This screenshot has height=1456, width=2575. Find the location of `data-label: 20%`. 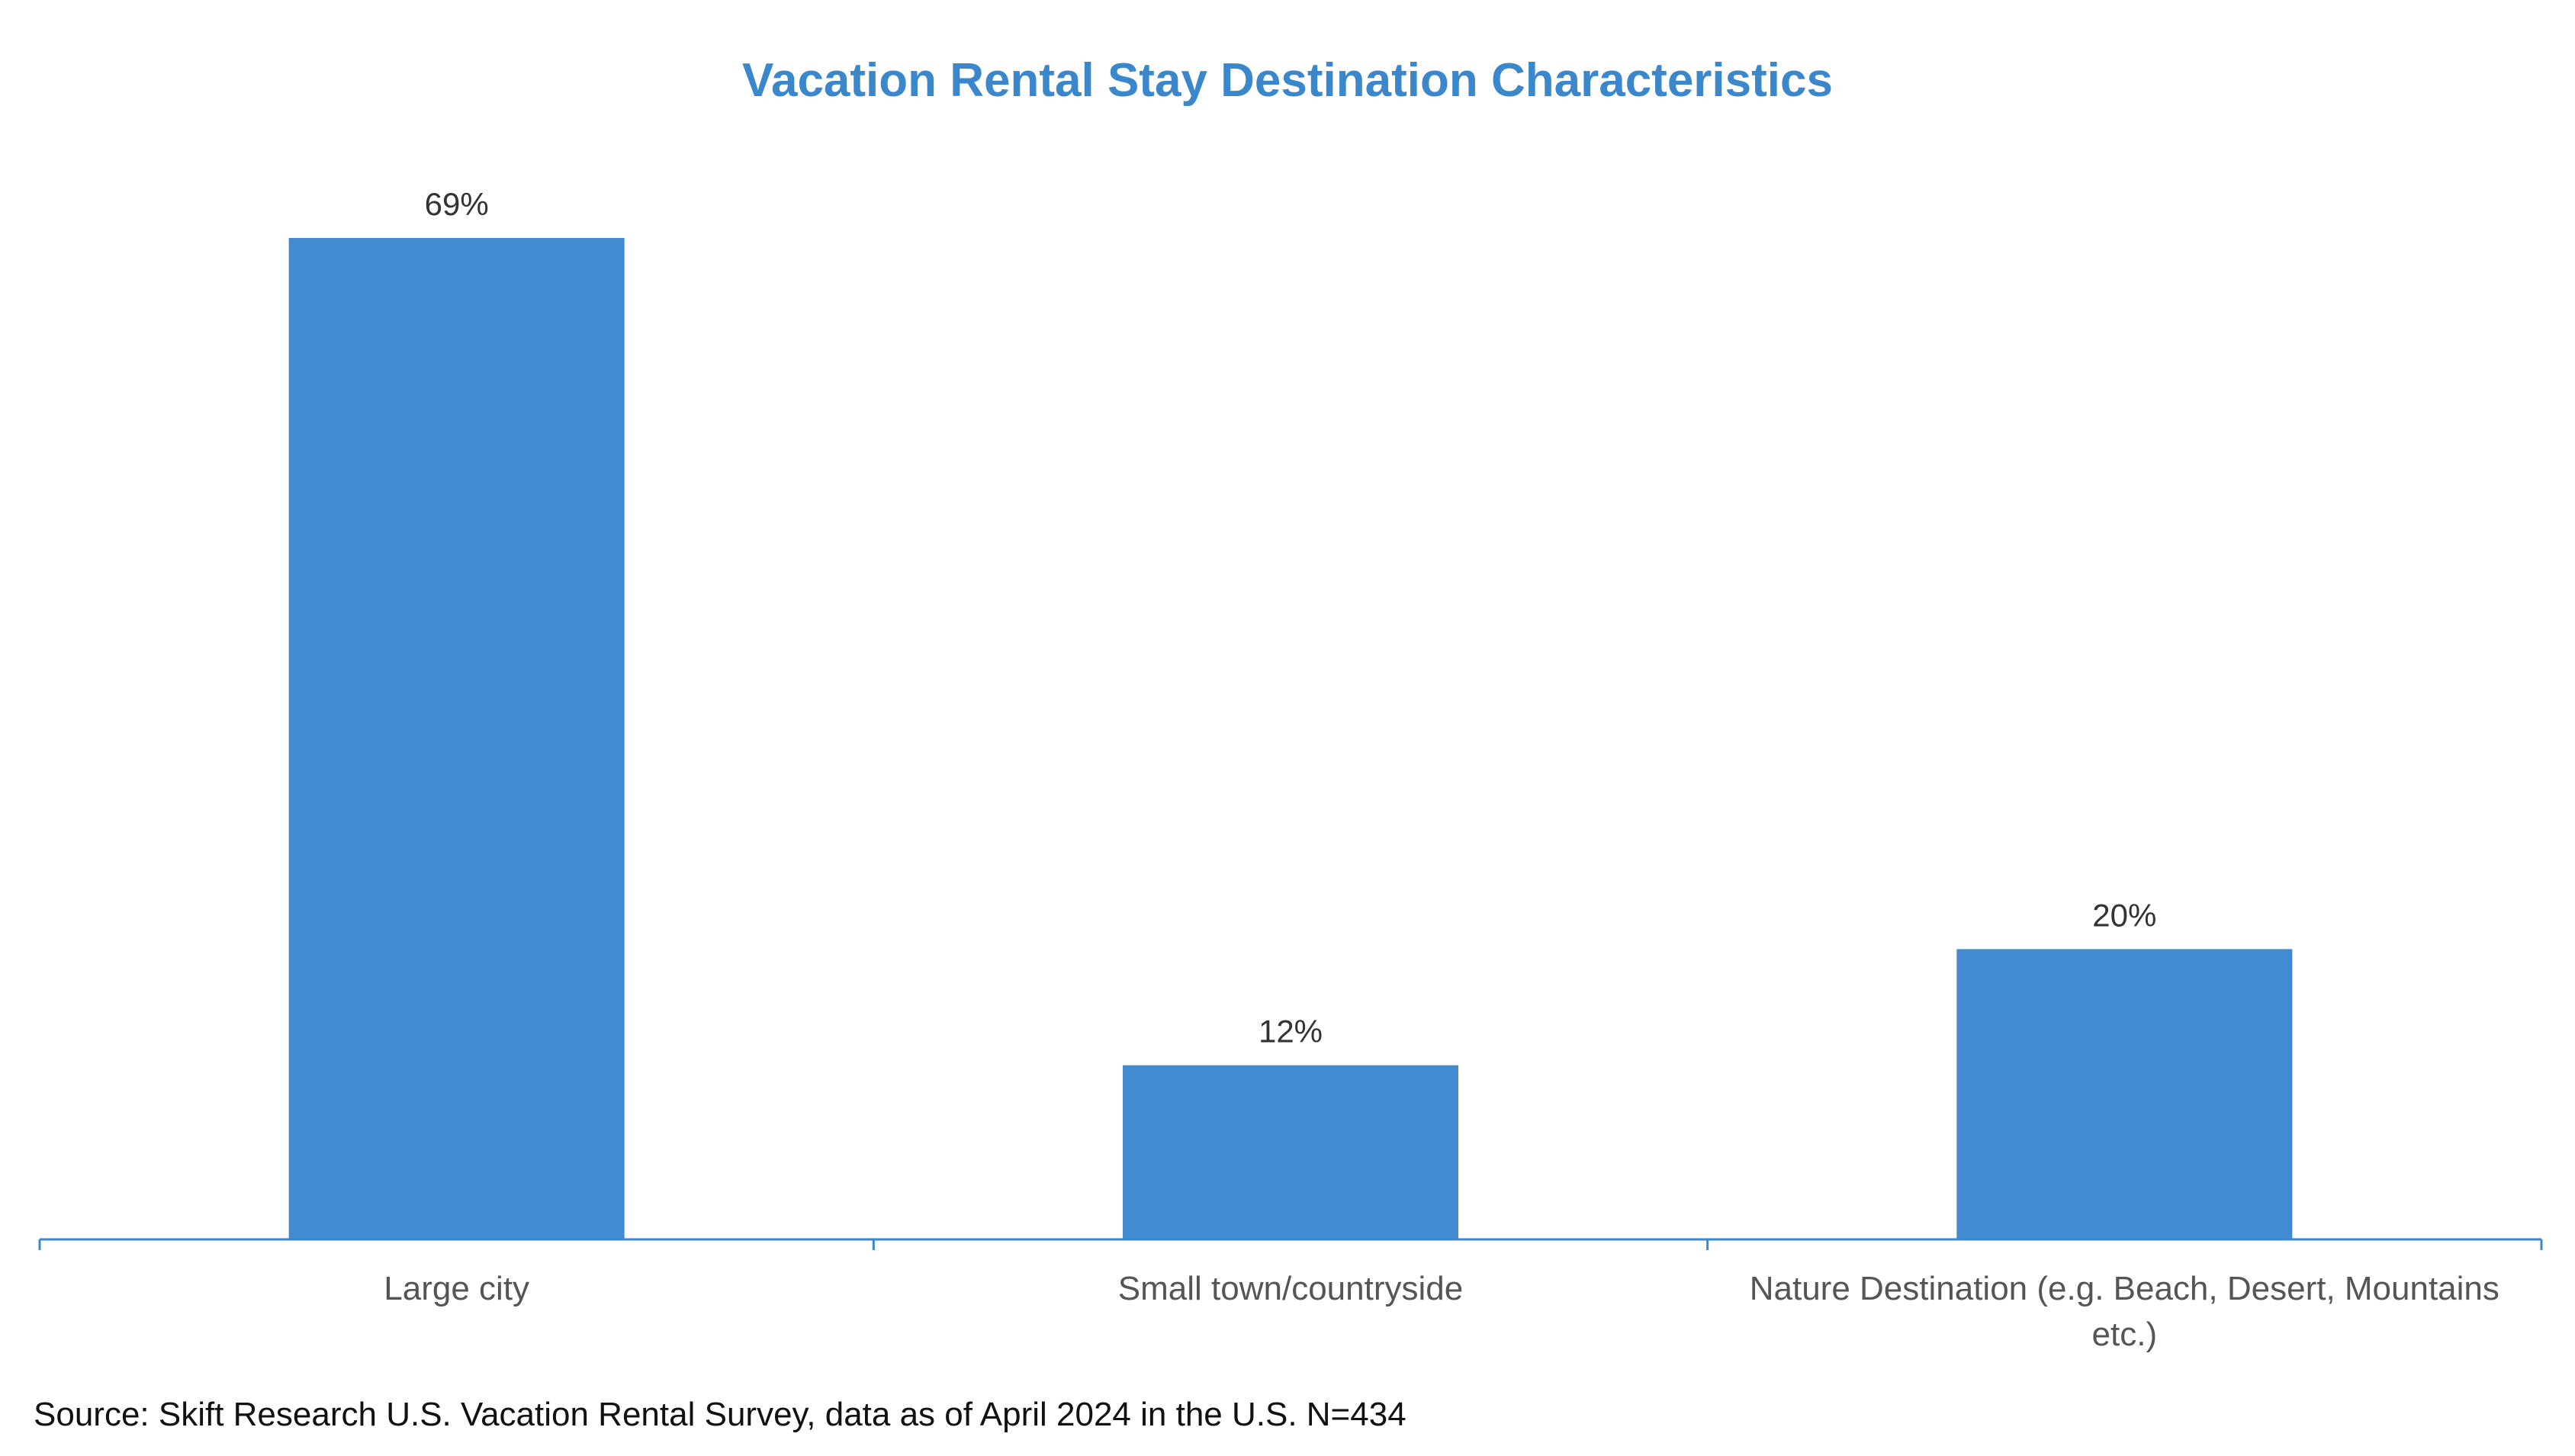

data-label: 20% is located at coordinates (2124, 915).